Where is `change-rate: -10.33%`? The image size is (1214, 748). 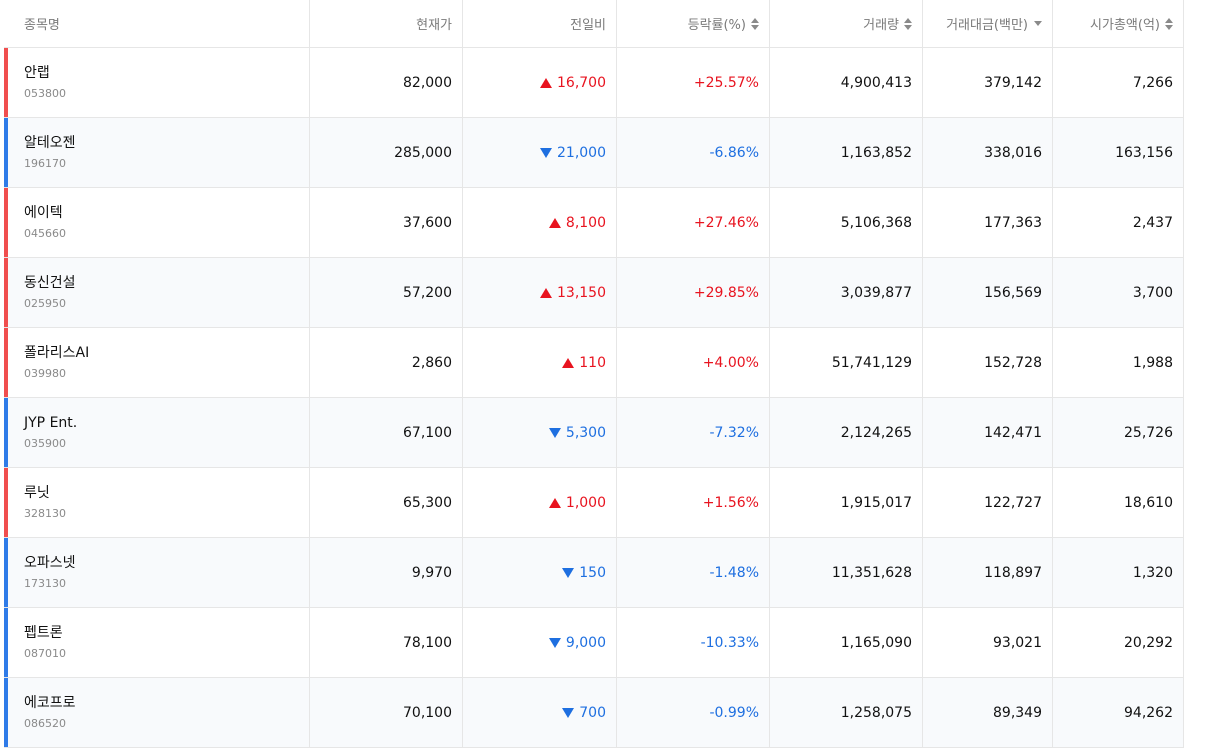
change-rate: -10.33% is located at coordinates (729, 642).